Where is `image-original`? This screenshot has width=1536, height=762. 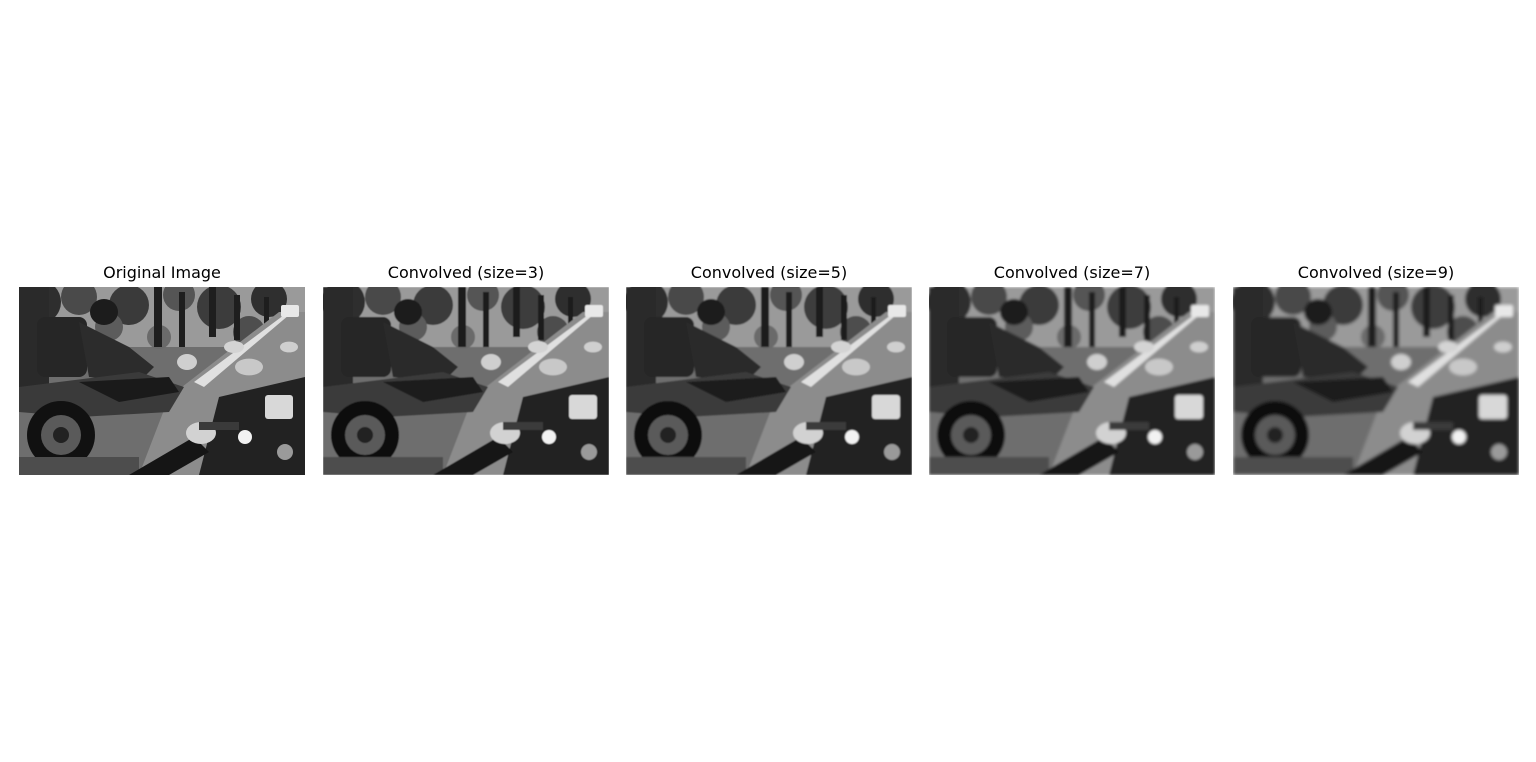 image-original is located at coordinates (162, 381).